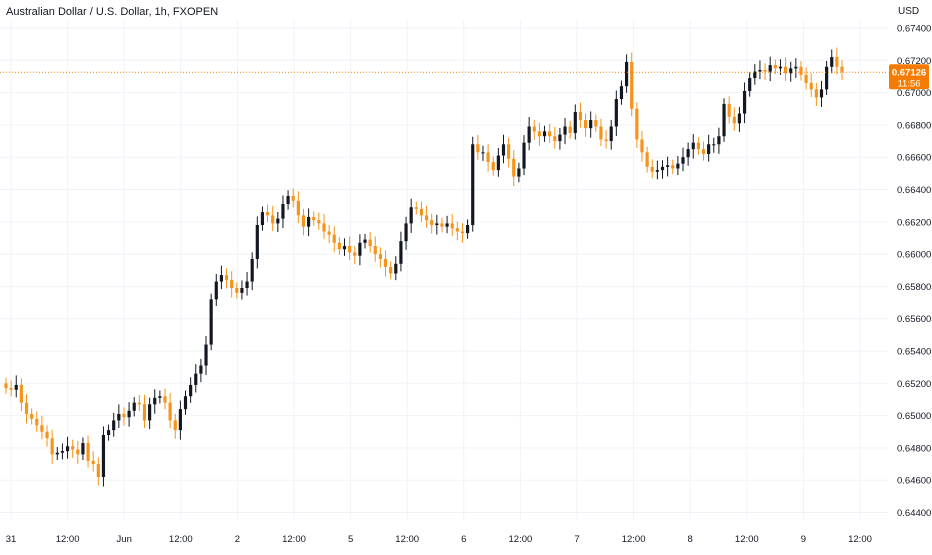 This screenshot has height=555, width=932. I want to click on price-countdown: 11:56, so click(908, 83).